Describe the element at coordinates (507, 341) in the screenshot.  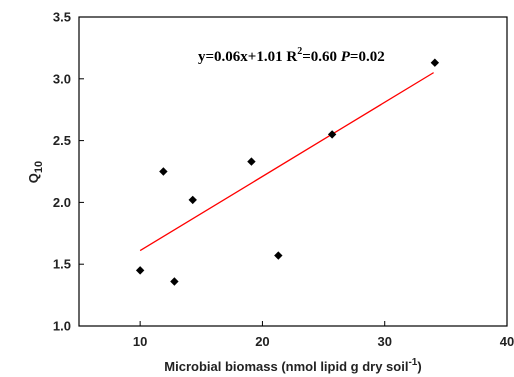
I see `x-tick-label: 40` at that location.